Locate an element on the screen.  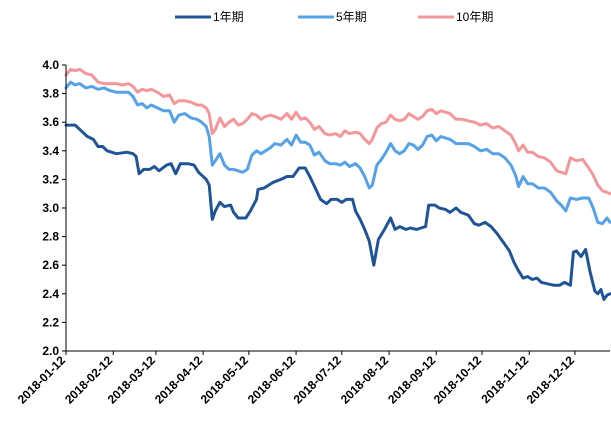
x-tick-label: 2018-12-12 is located at coordinates (551, 380).